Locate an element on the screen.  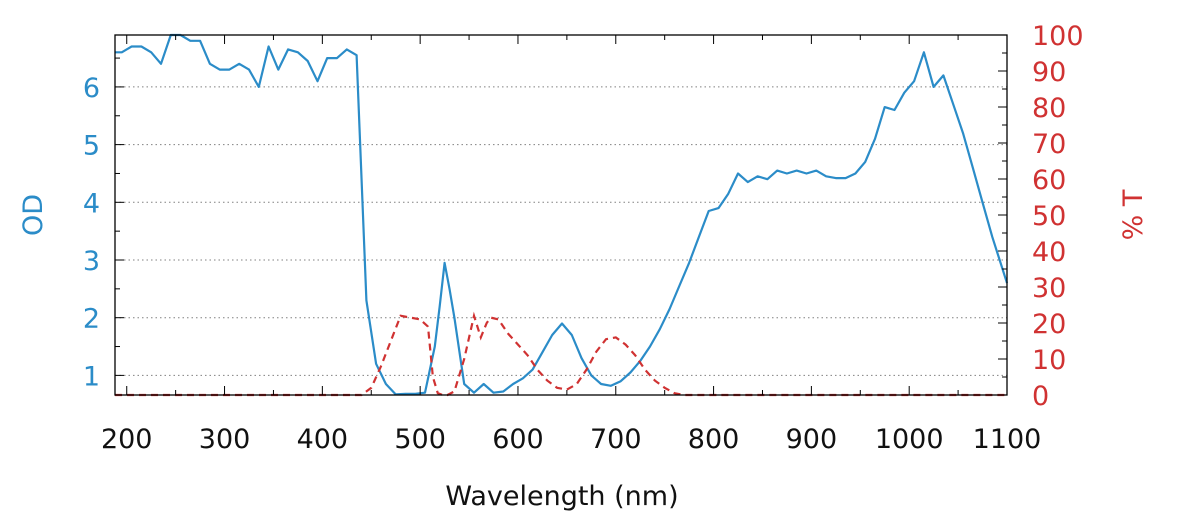
right-tick-label-80: 80 is located at coordinates (1049, 108).